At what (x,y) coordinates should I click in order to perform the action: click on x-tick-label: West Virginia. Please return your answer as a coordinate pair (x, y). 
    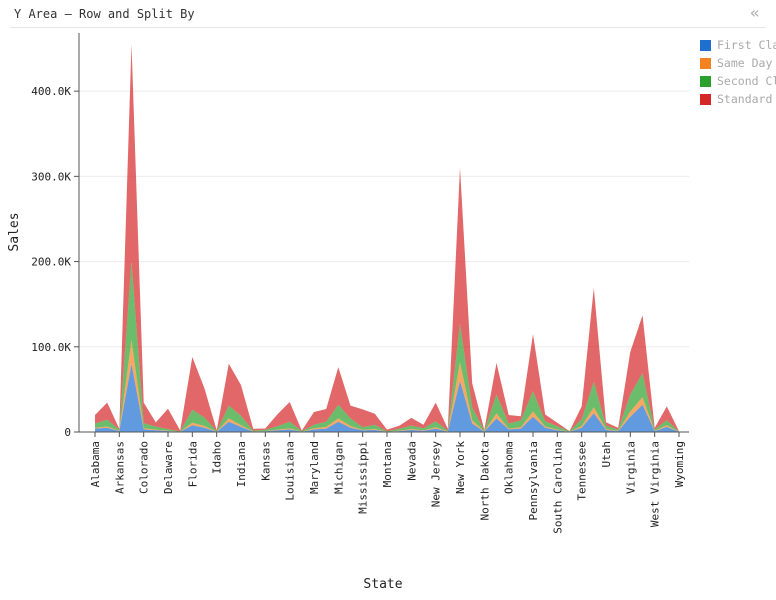
    Looking at the image, I should click on (655, 484).